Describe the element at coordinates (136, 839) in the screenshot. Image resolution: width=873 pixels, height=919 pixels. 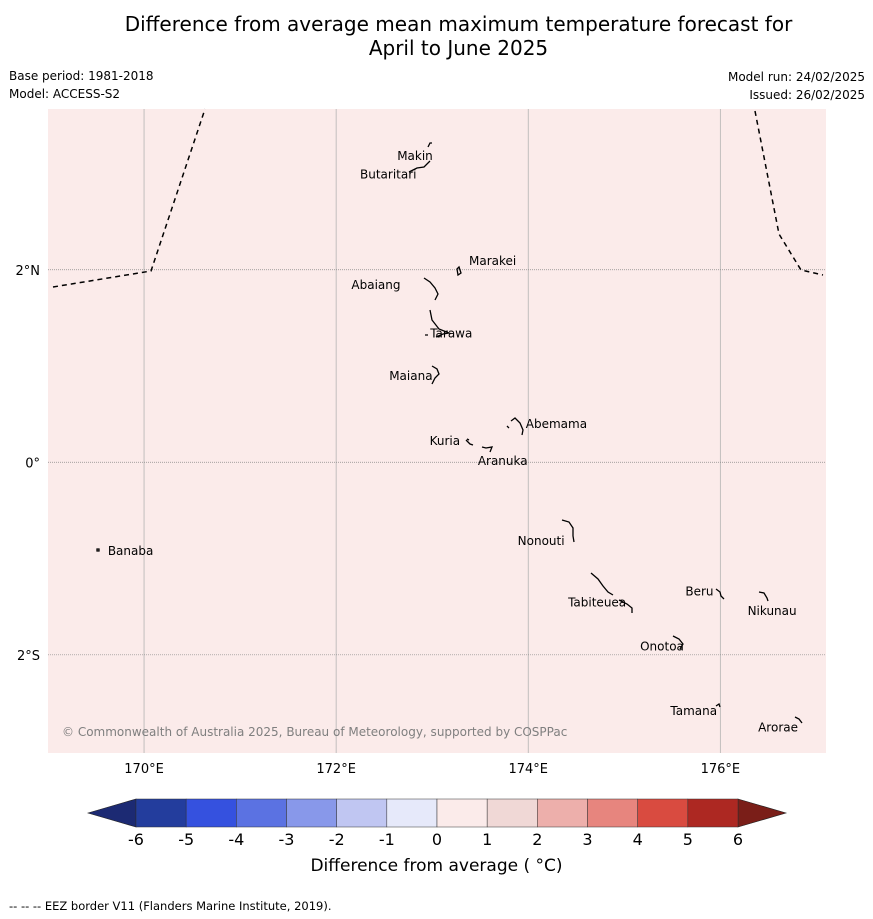
I see `colorbar-tick-label: -6` at that location.